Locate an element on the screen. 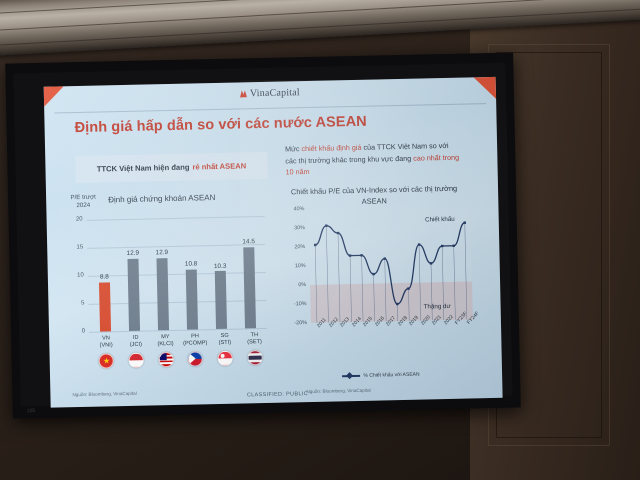  bar-category-label: MY (KLCI) is located at coordinates (165, 341).